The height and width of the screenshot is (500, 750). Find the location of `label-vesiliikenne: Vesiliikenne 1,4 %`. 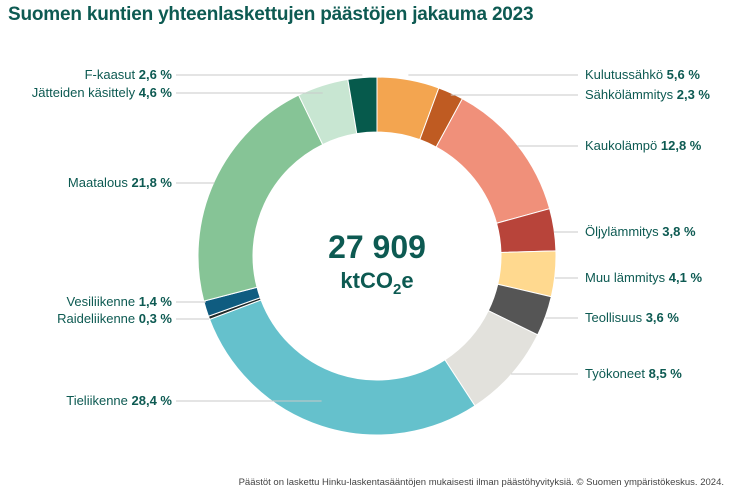

label-vesiliikenne: Vesiliikenne 1,4 % is located at coordinates (119, 301).